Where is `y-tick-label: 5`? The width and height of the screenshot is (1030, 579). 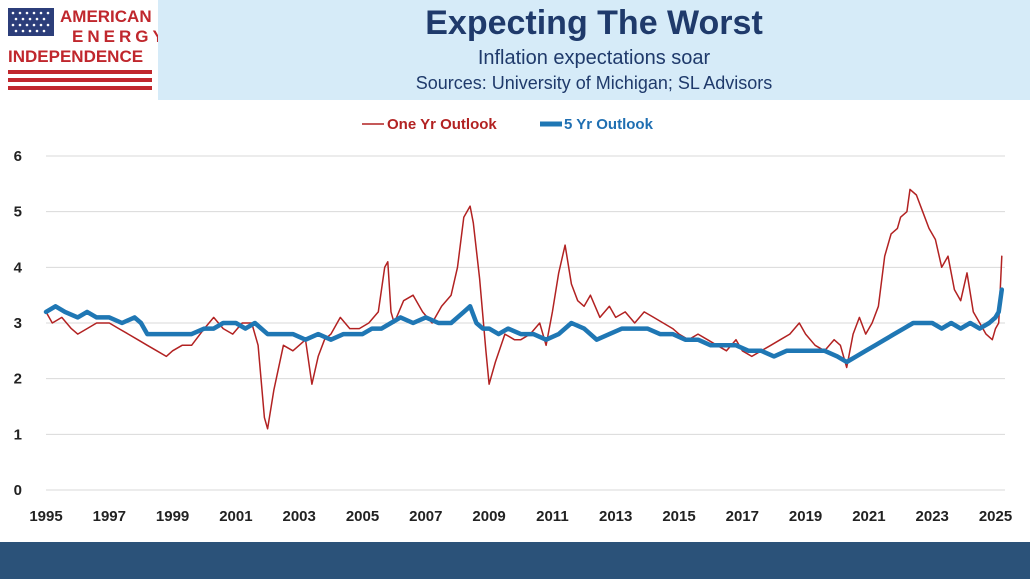 y-tick-label: 5 is located at coordinates (18, 212).